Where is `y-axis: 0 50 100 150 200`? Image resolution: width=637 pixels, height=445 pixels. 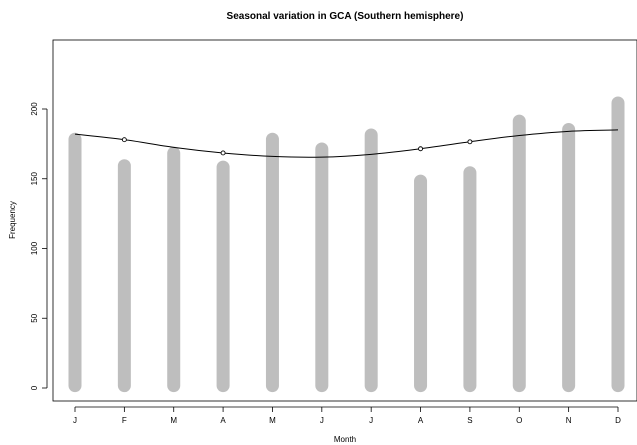 y-axis: 0 50 100 150 200 is located at coordinates (39, 246).